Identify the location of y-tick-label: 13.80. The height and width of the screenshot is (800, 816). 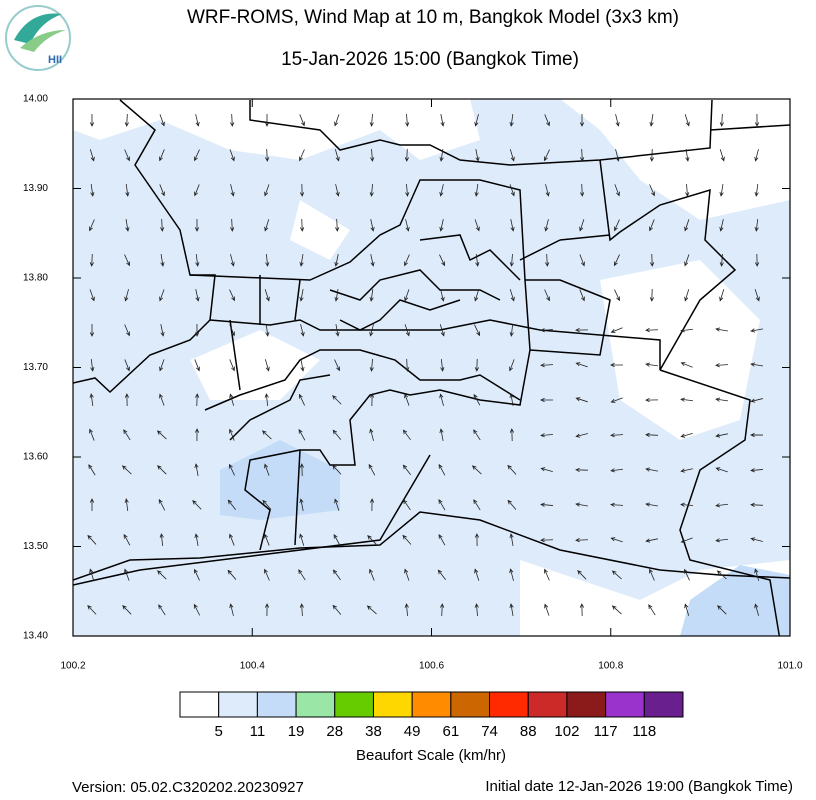
(35, 278).